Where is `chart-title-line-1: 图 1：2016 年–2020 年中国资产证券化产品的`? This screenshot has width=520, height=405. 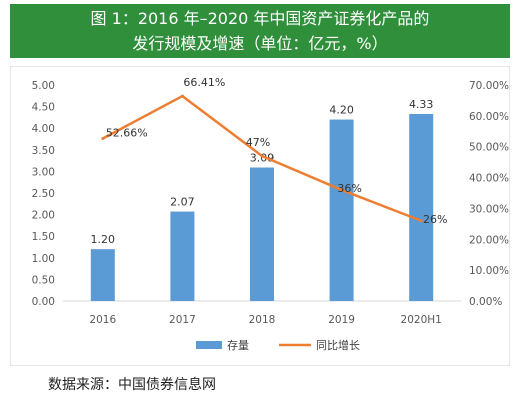
chart-title-line-1: 图 1：2016 年–2020 年中国资产证券化产品的 is located at coordinates (260, 18).